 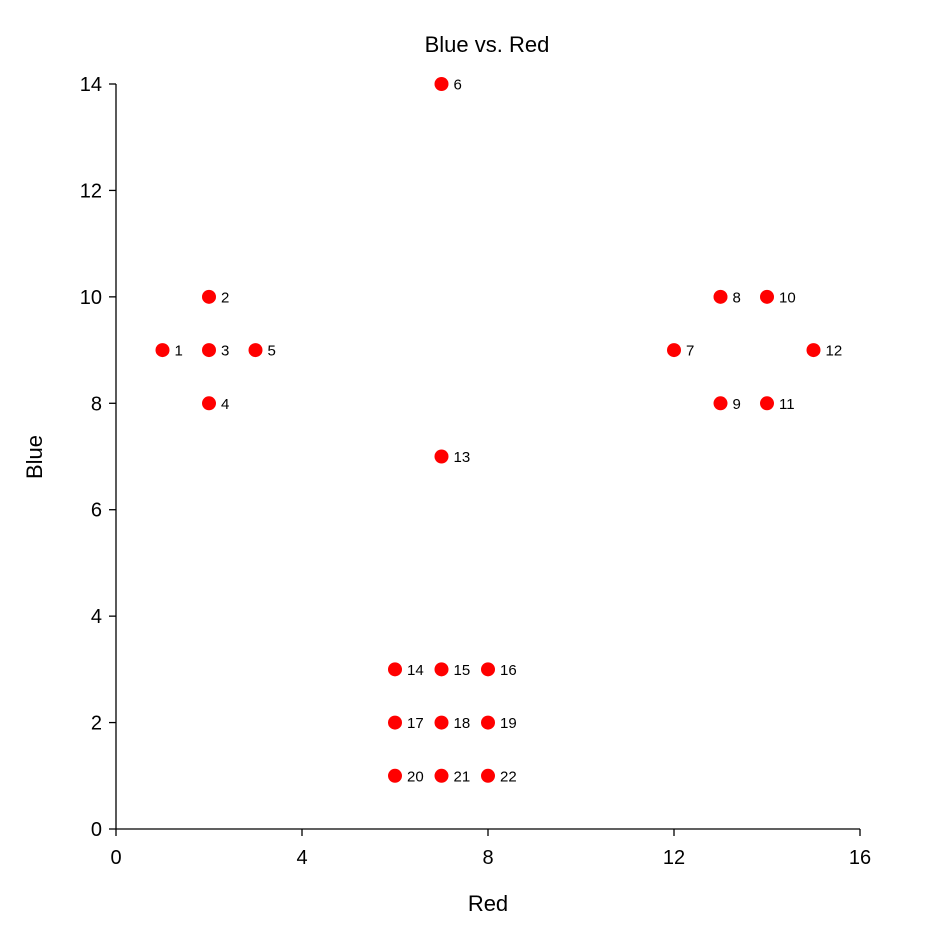 I want to click on x-tick-label: 4, so click(x=301, y=858).